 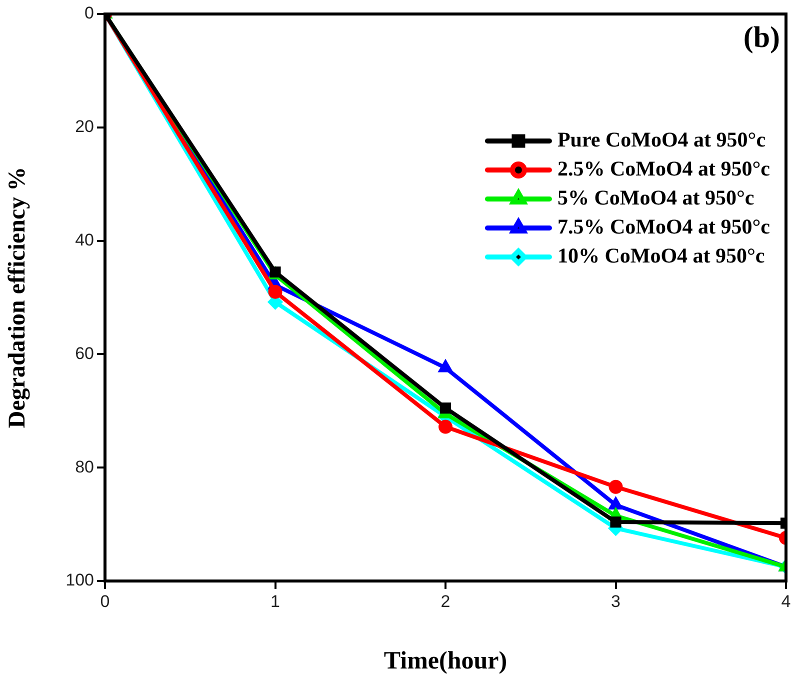 What do you see at coordinates (17, 297) in the screenshot?
I see `y-axis-title: Degradation efficiency %` at bounding box center [17, 297].